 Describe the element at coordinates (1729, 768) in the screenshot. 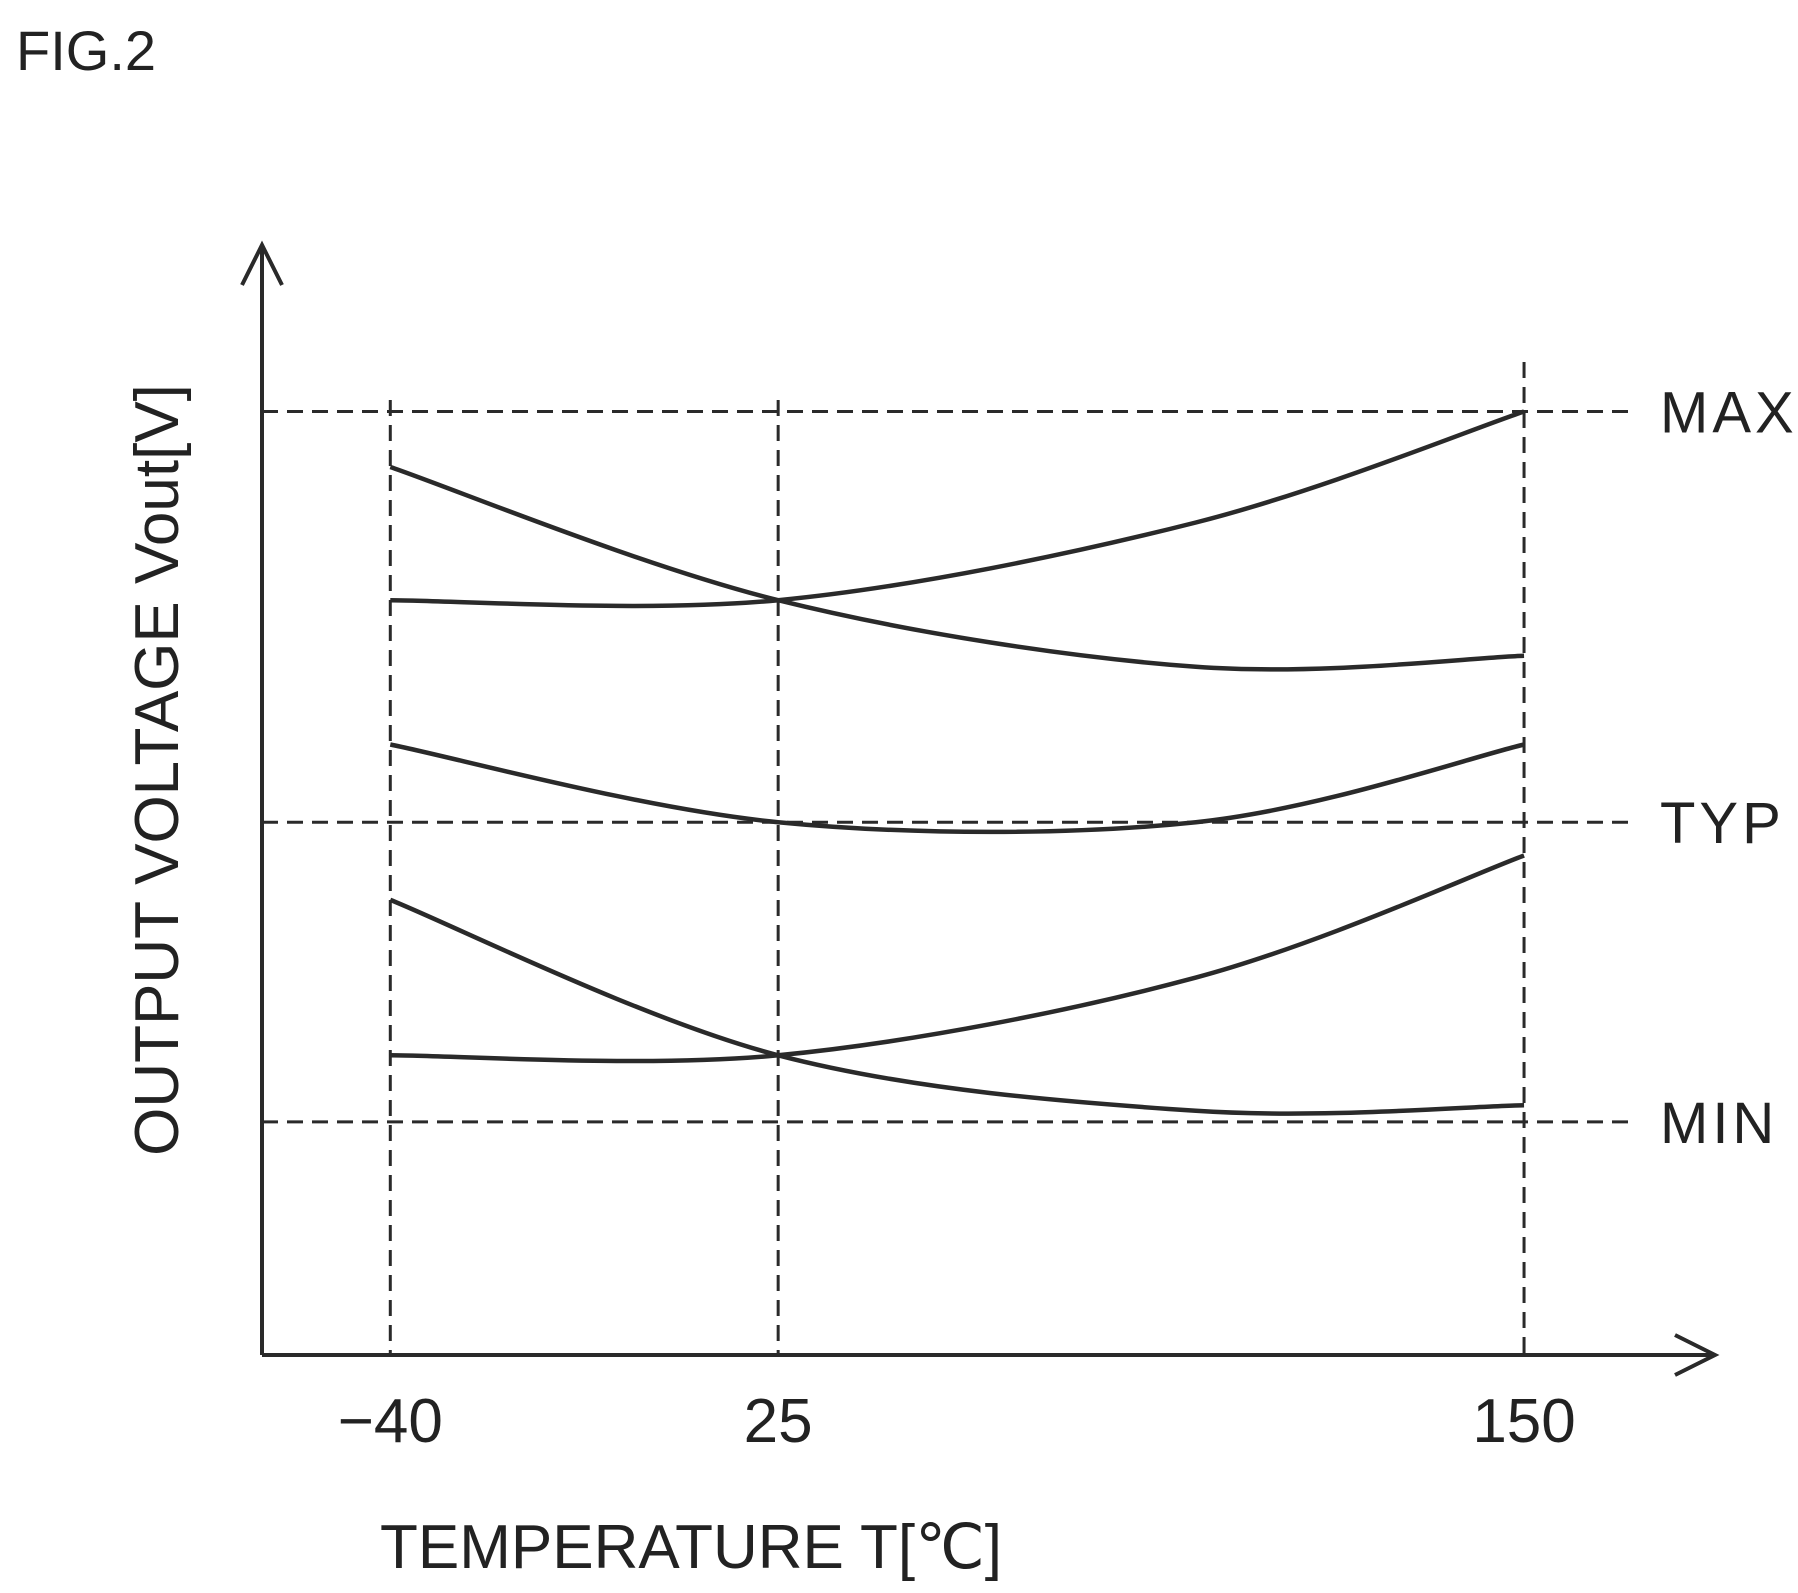

I see `reference-labels: MAX TYP MIN` at that location.